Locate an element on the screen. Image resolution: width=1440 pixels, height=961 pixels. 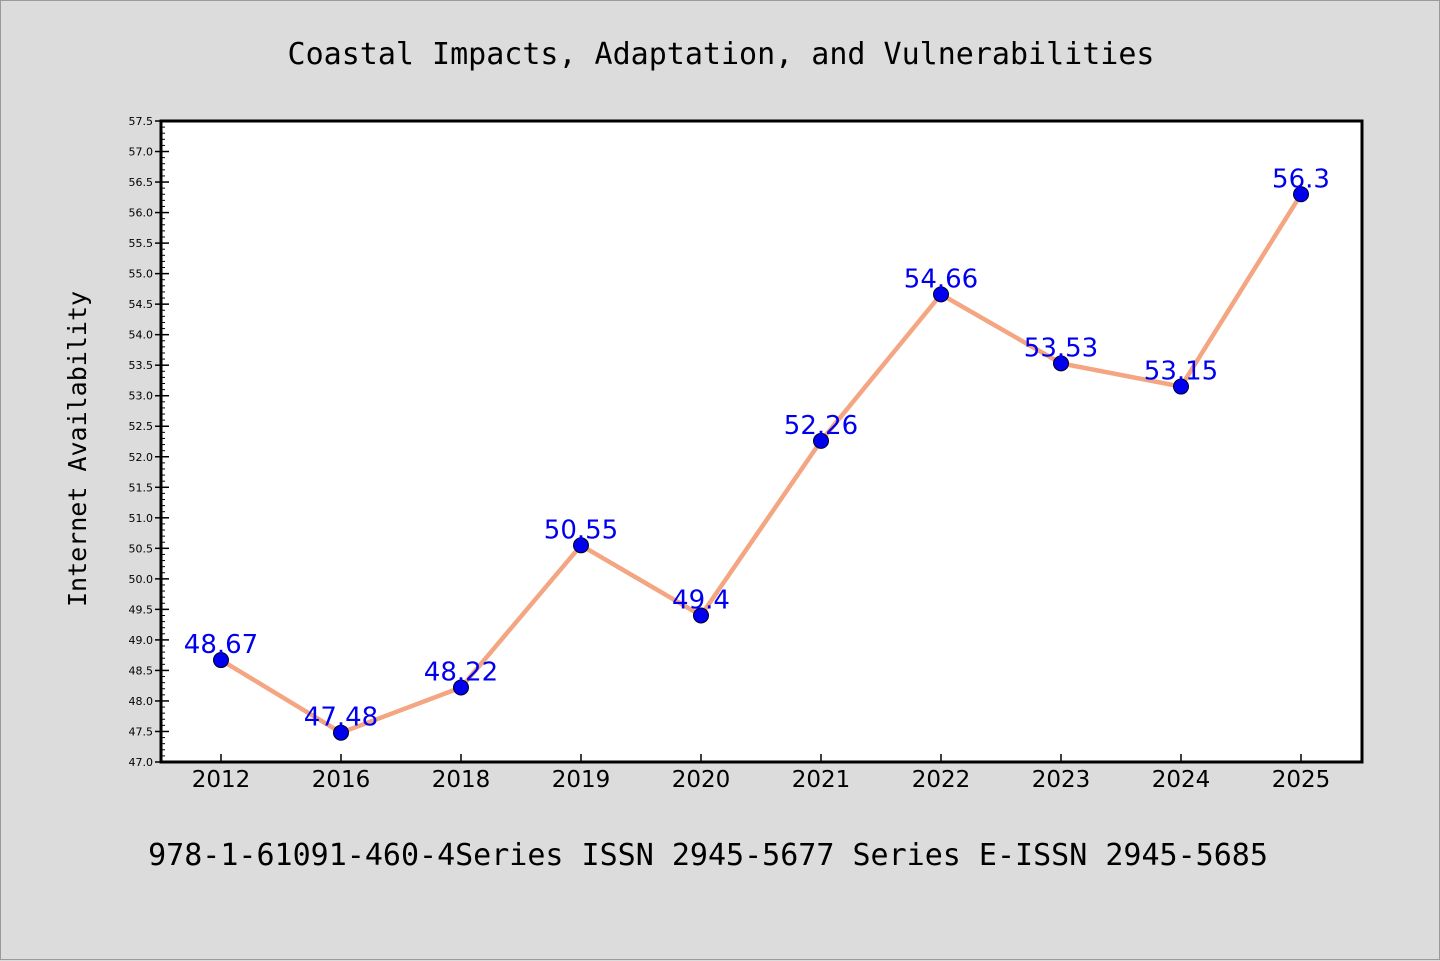
y-tick-label: 55.5 is located at coordinates (141, 243).